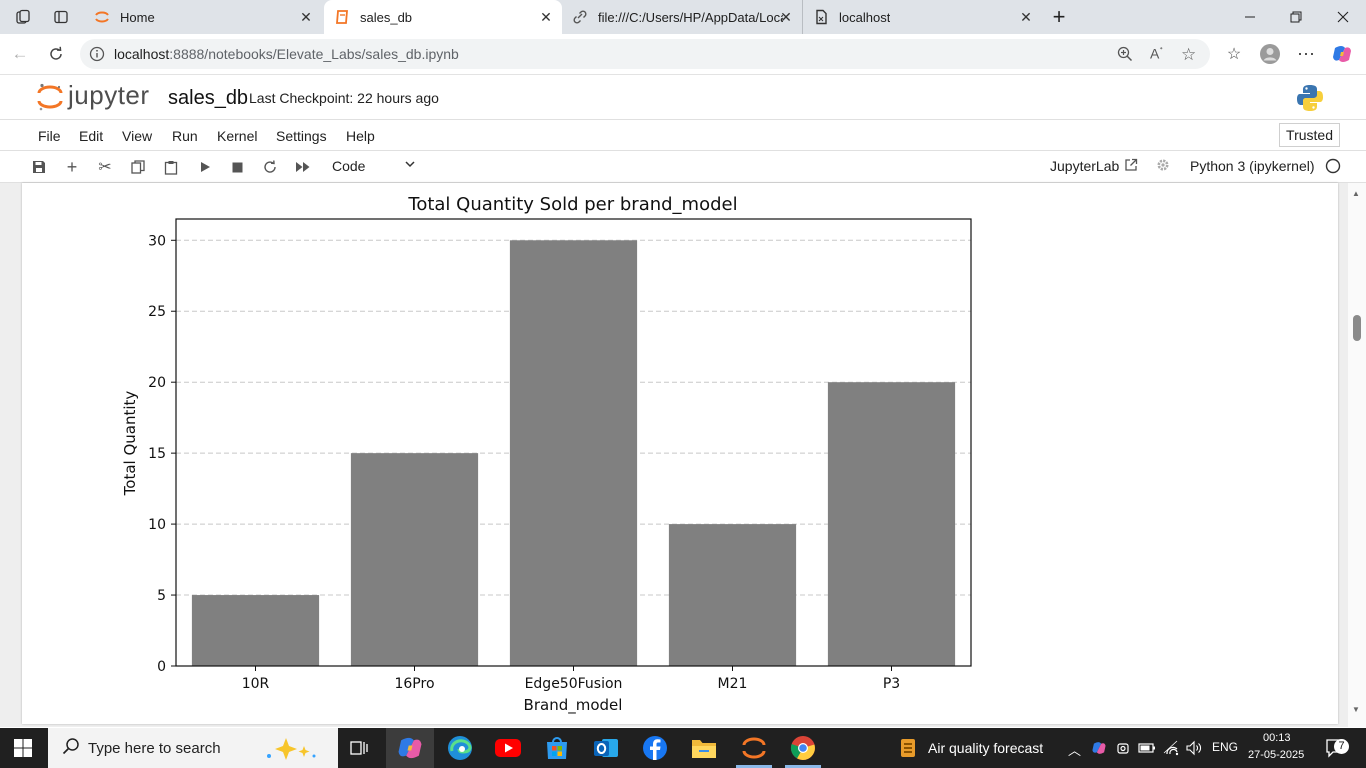  Describe the element at coordinates (1250, 17) in the screenshot. I see `minimize-icon` at that location.